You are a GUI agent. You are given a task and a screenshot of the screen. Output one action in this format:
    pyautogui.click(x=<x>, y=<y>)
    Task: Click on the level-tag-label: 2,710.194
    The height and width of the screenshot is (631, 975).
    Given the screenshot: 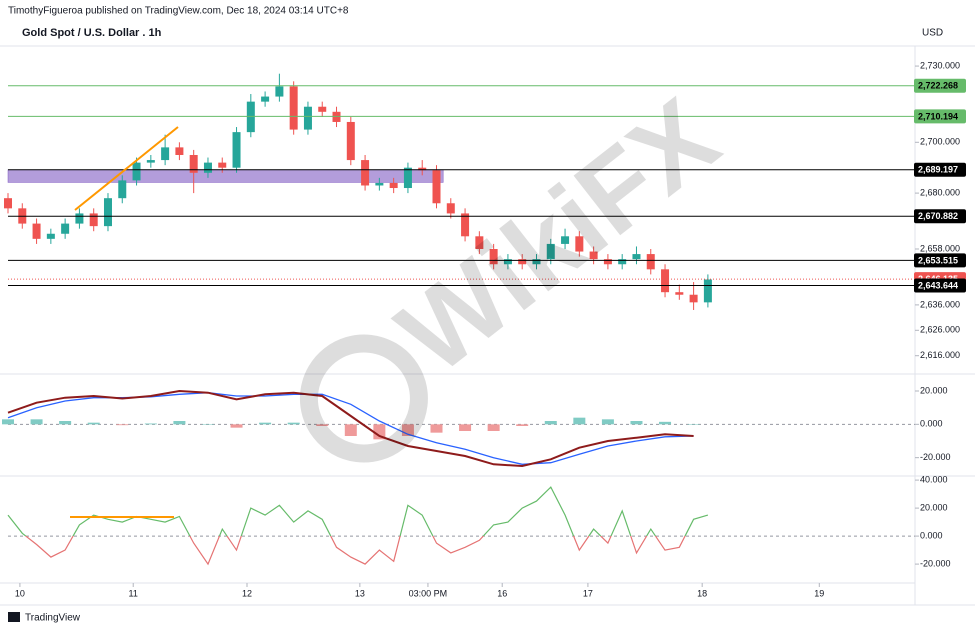 What is the action you would take?
    pyautogui.click(x=938, y=116)
    